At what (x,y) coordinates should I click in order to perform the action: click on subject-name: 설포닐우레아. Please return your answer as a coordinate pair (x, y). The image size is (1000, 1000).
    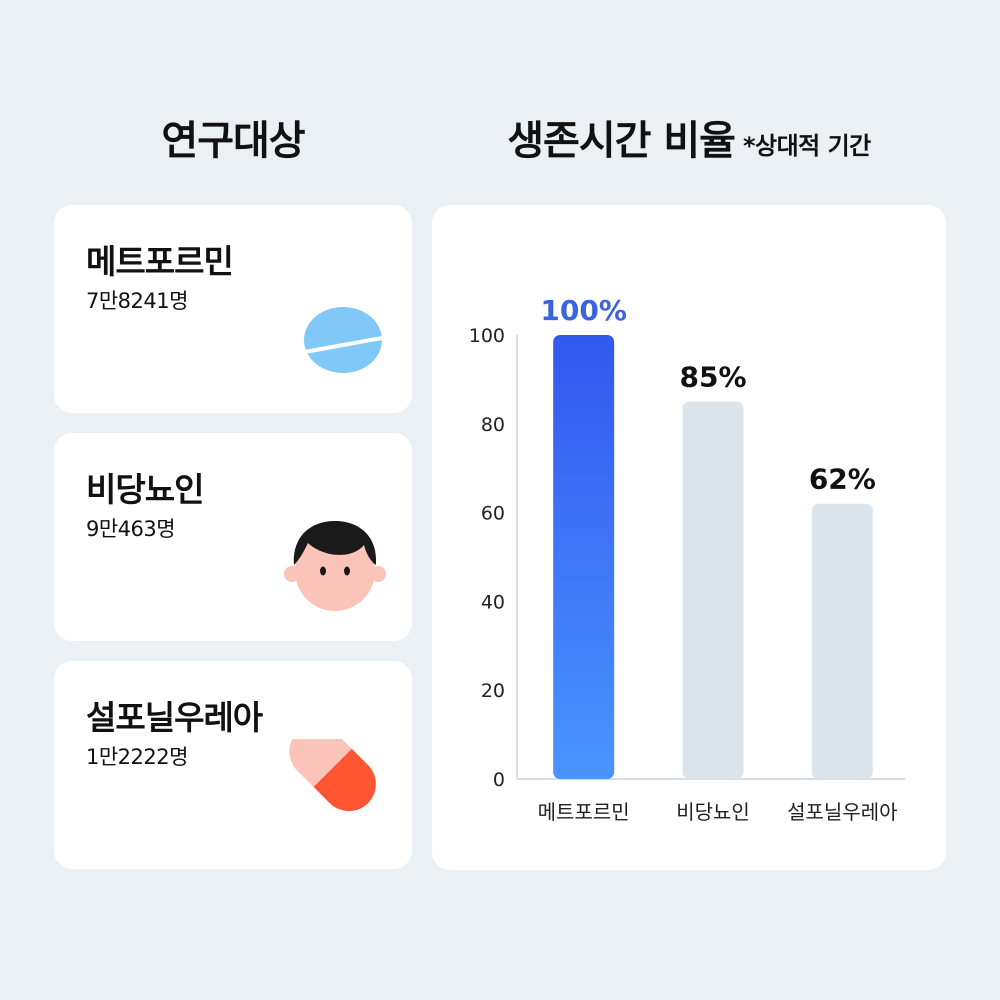
    Looking at the image, I should click on (174, 717).